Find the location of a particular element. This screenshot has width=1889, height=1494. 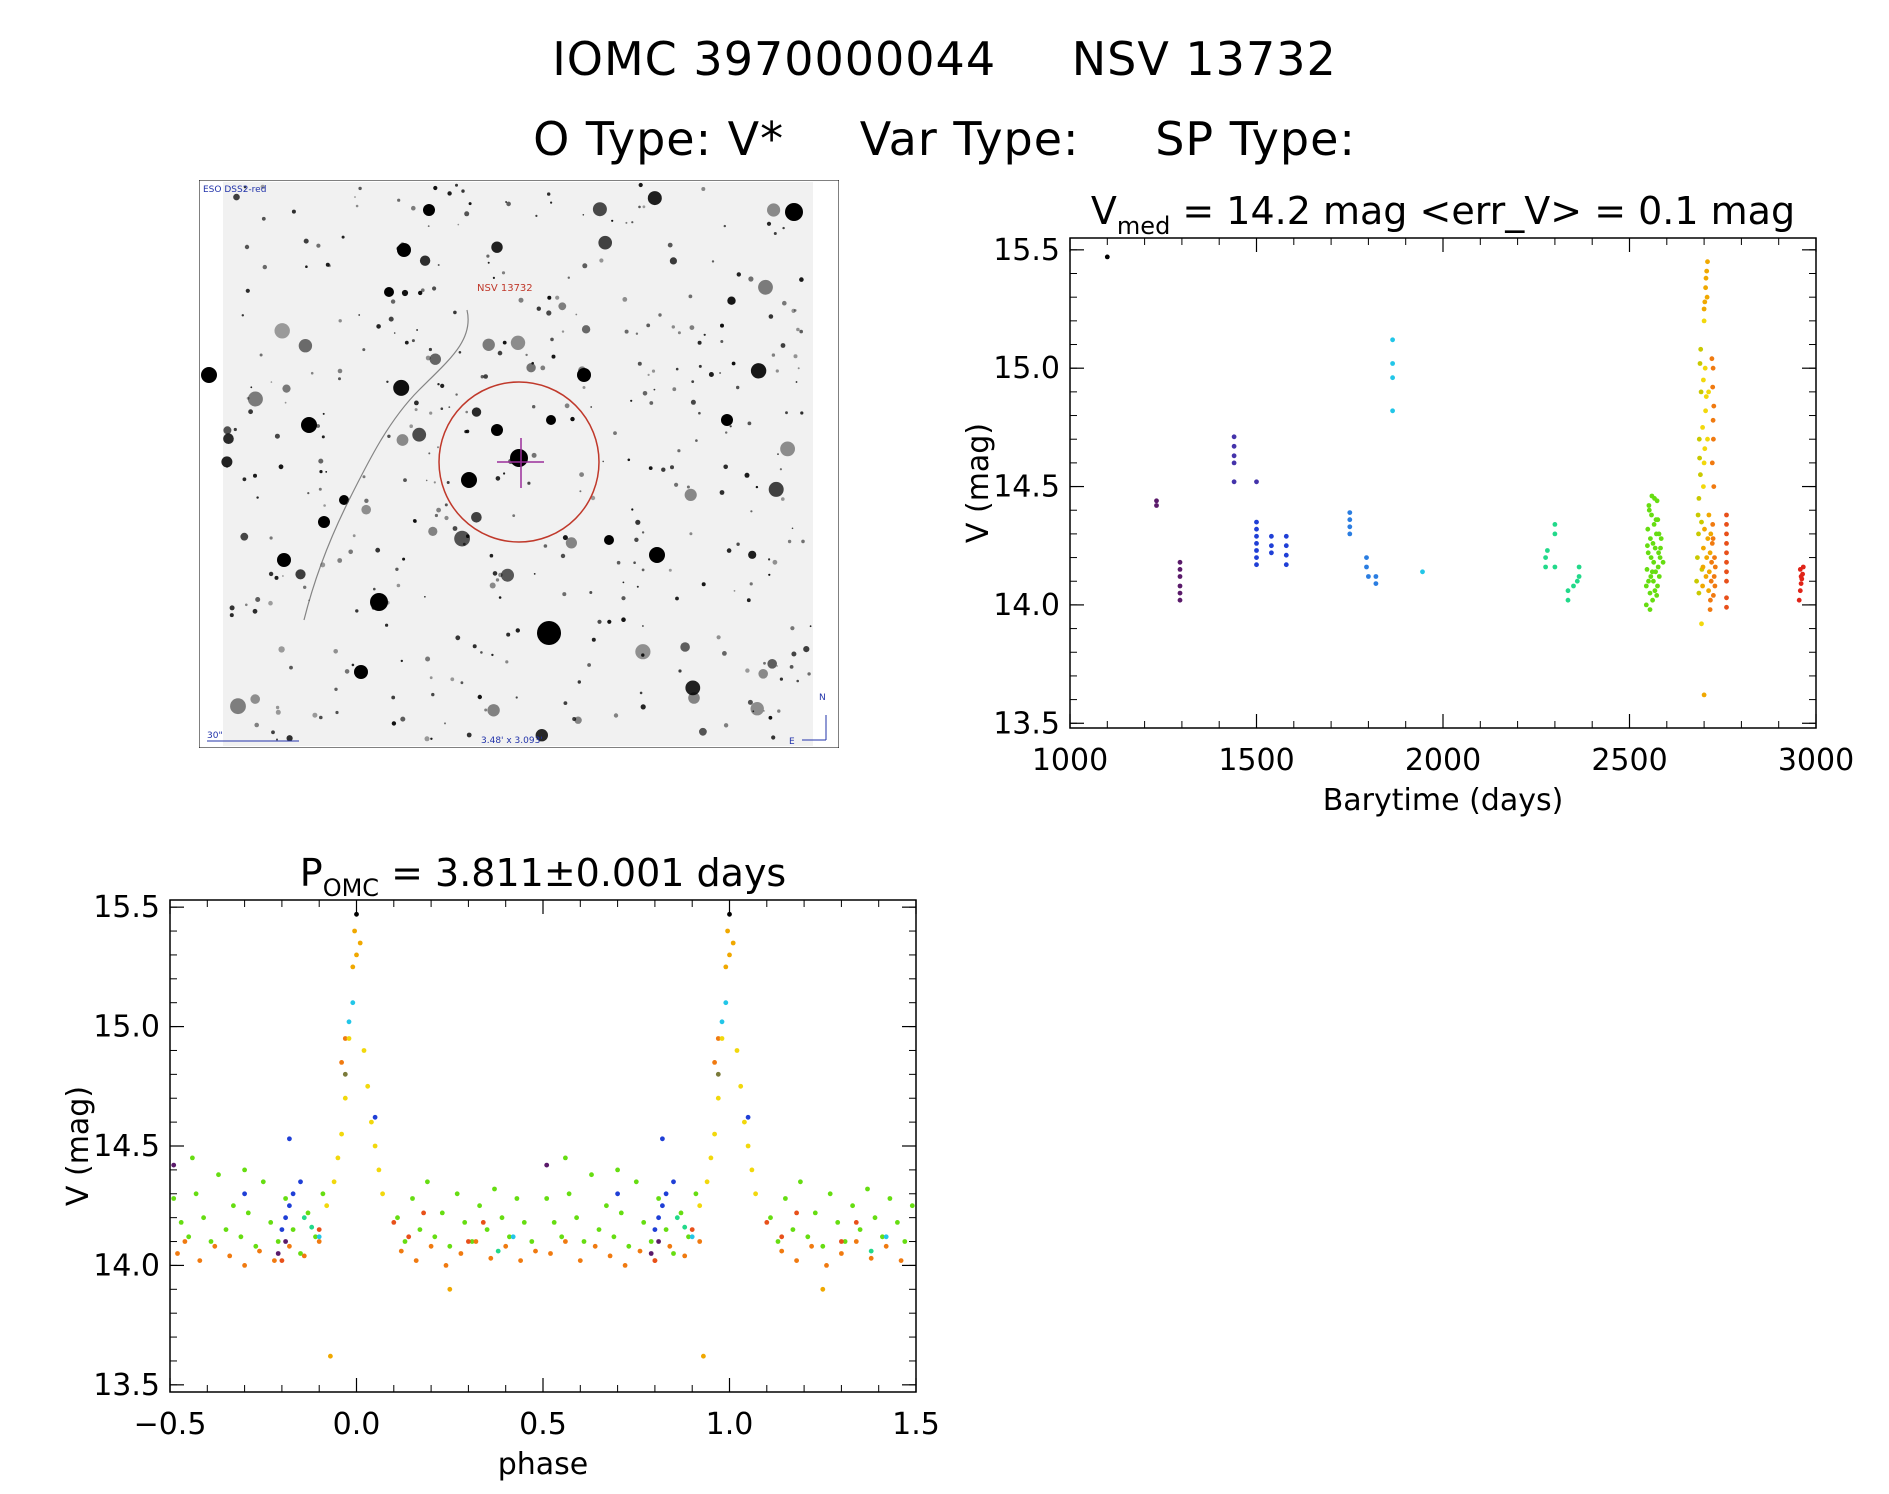

y-tick-label: 15.0 is located at coordinates (1026, 368).